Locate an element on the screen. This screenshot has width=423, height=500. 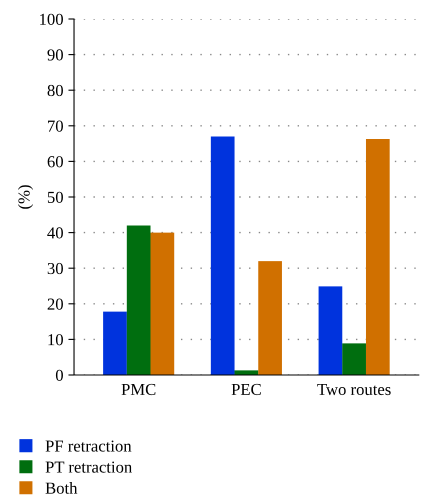
x-tick-label: PMC is located at coordinates (139, 390).